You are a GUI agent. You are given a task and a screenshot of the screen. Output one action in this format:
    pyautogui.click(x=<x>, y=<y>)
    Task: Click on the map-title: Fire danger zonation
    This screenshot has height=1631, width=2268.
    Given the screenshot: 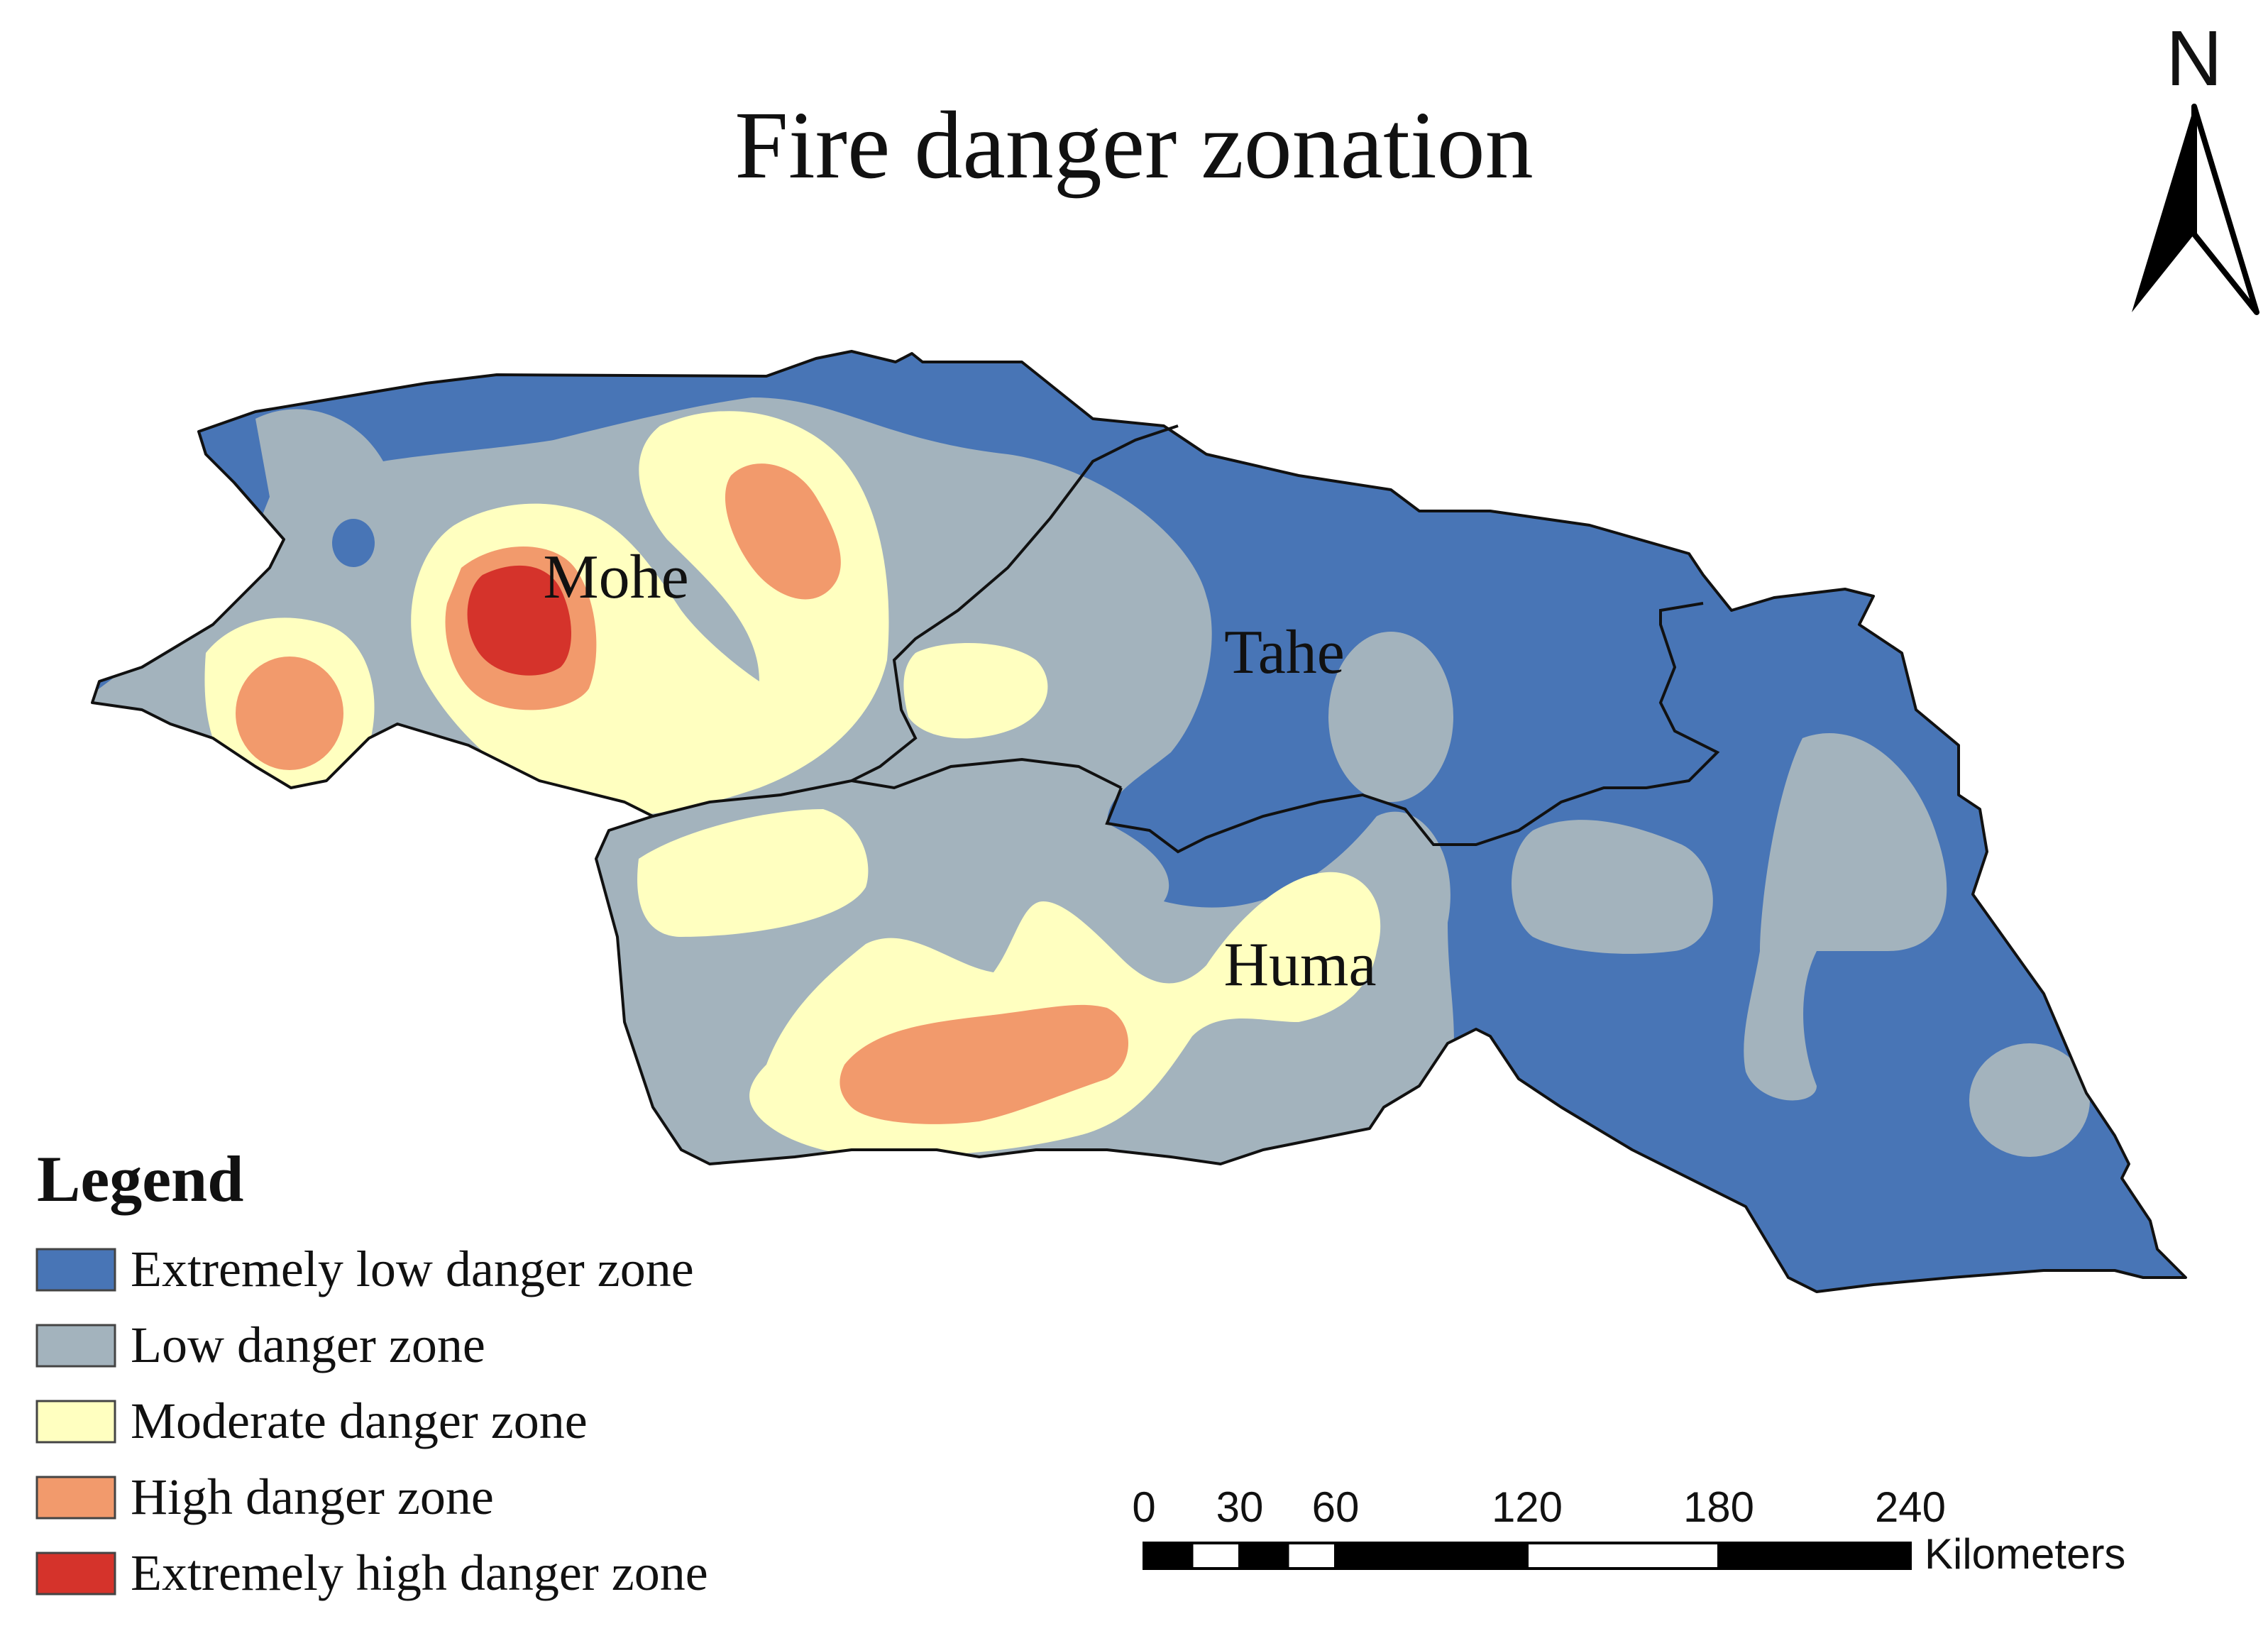 What is the action you would take?
    pyautogui.click(x=1133, y=145)
    